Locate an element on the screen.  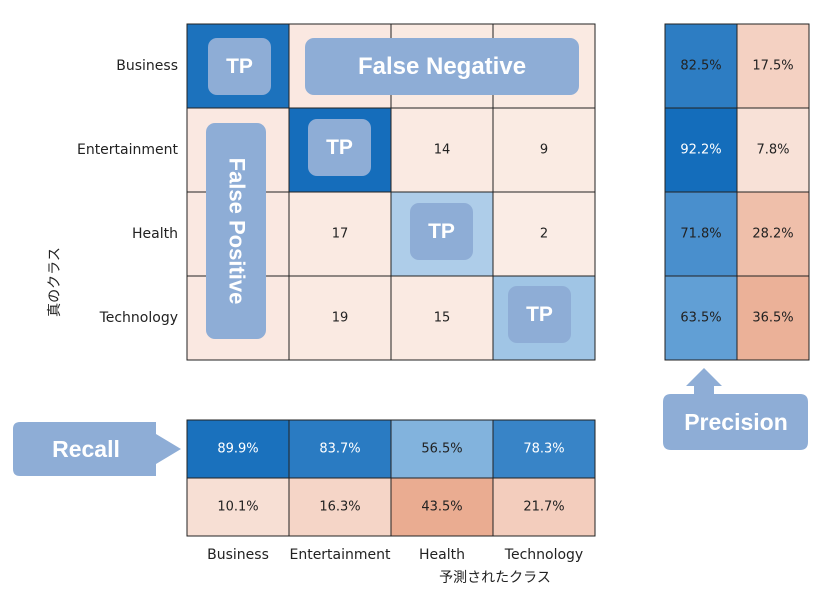
recall-cell-value: 21.7% is located at coordinates (543, 507).